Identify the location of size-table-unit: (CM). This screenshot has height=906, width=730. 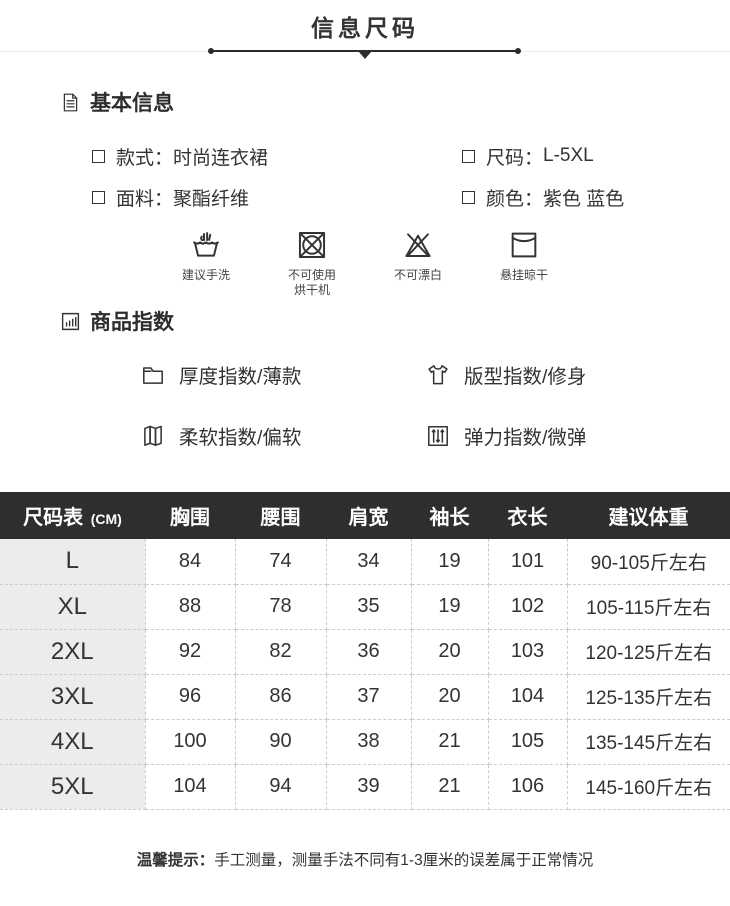
(106, 519).